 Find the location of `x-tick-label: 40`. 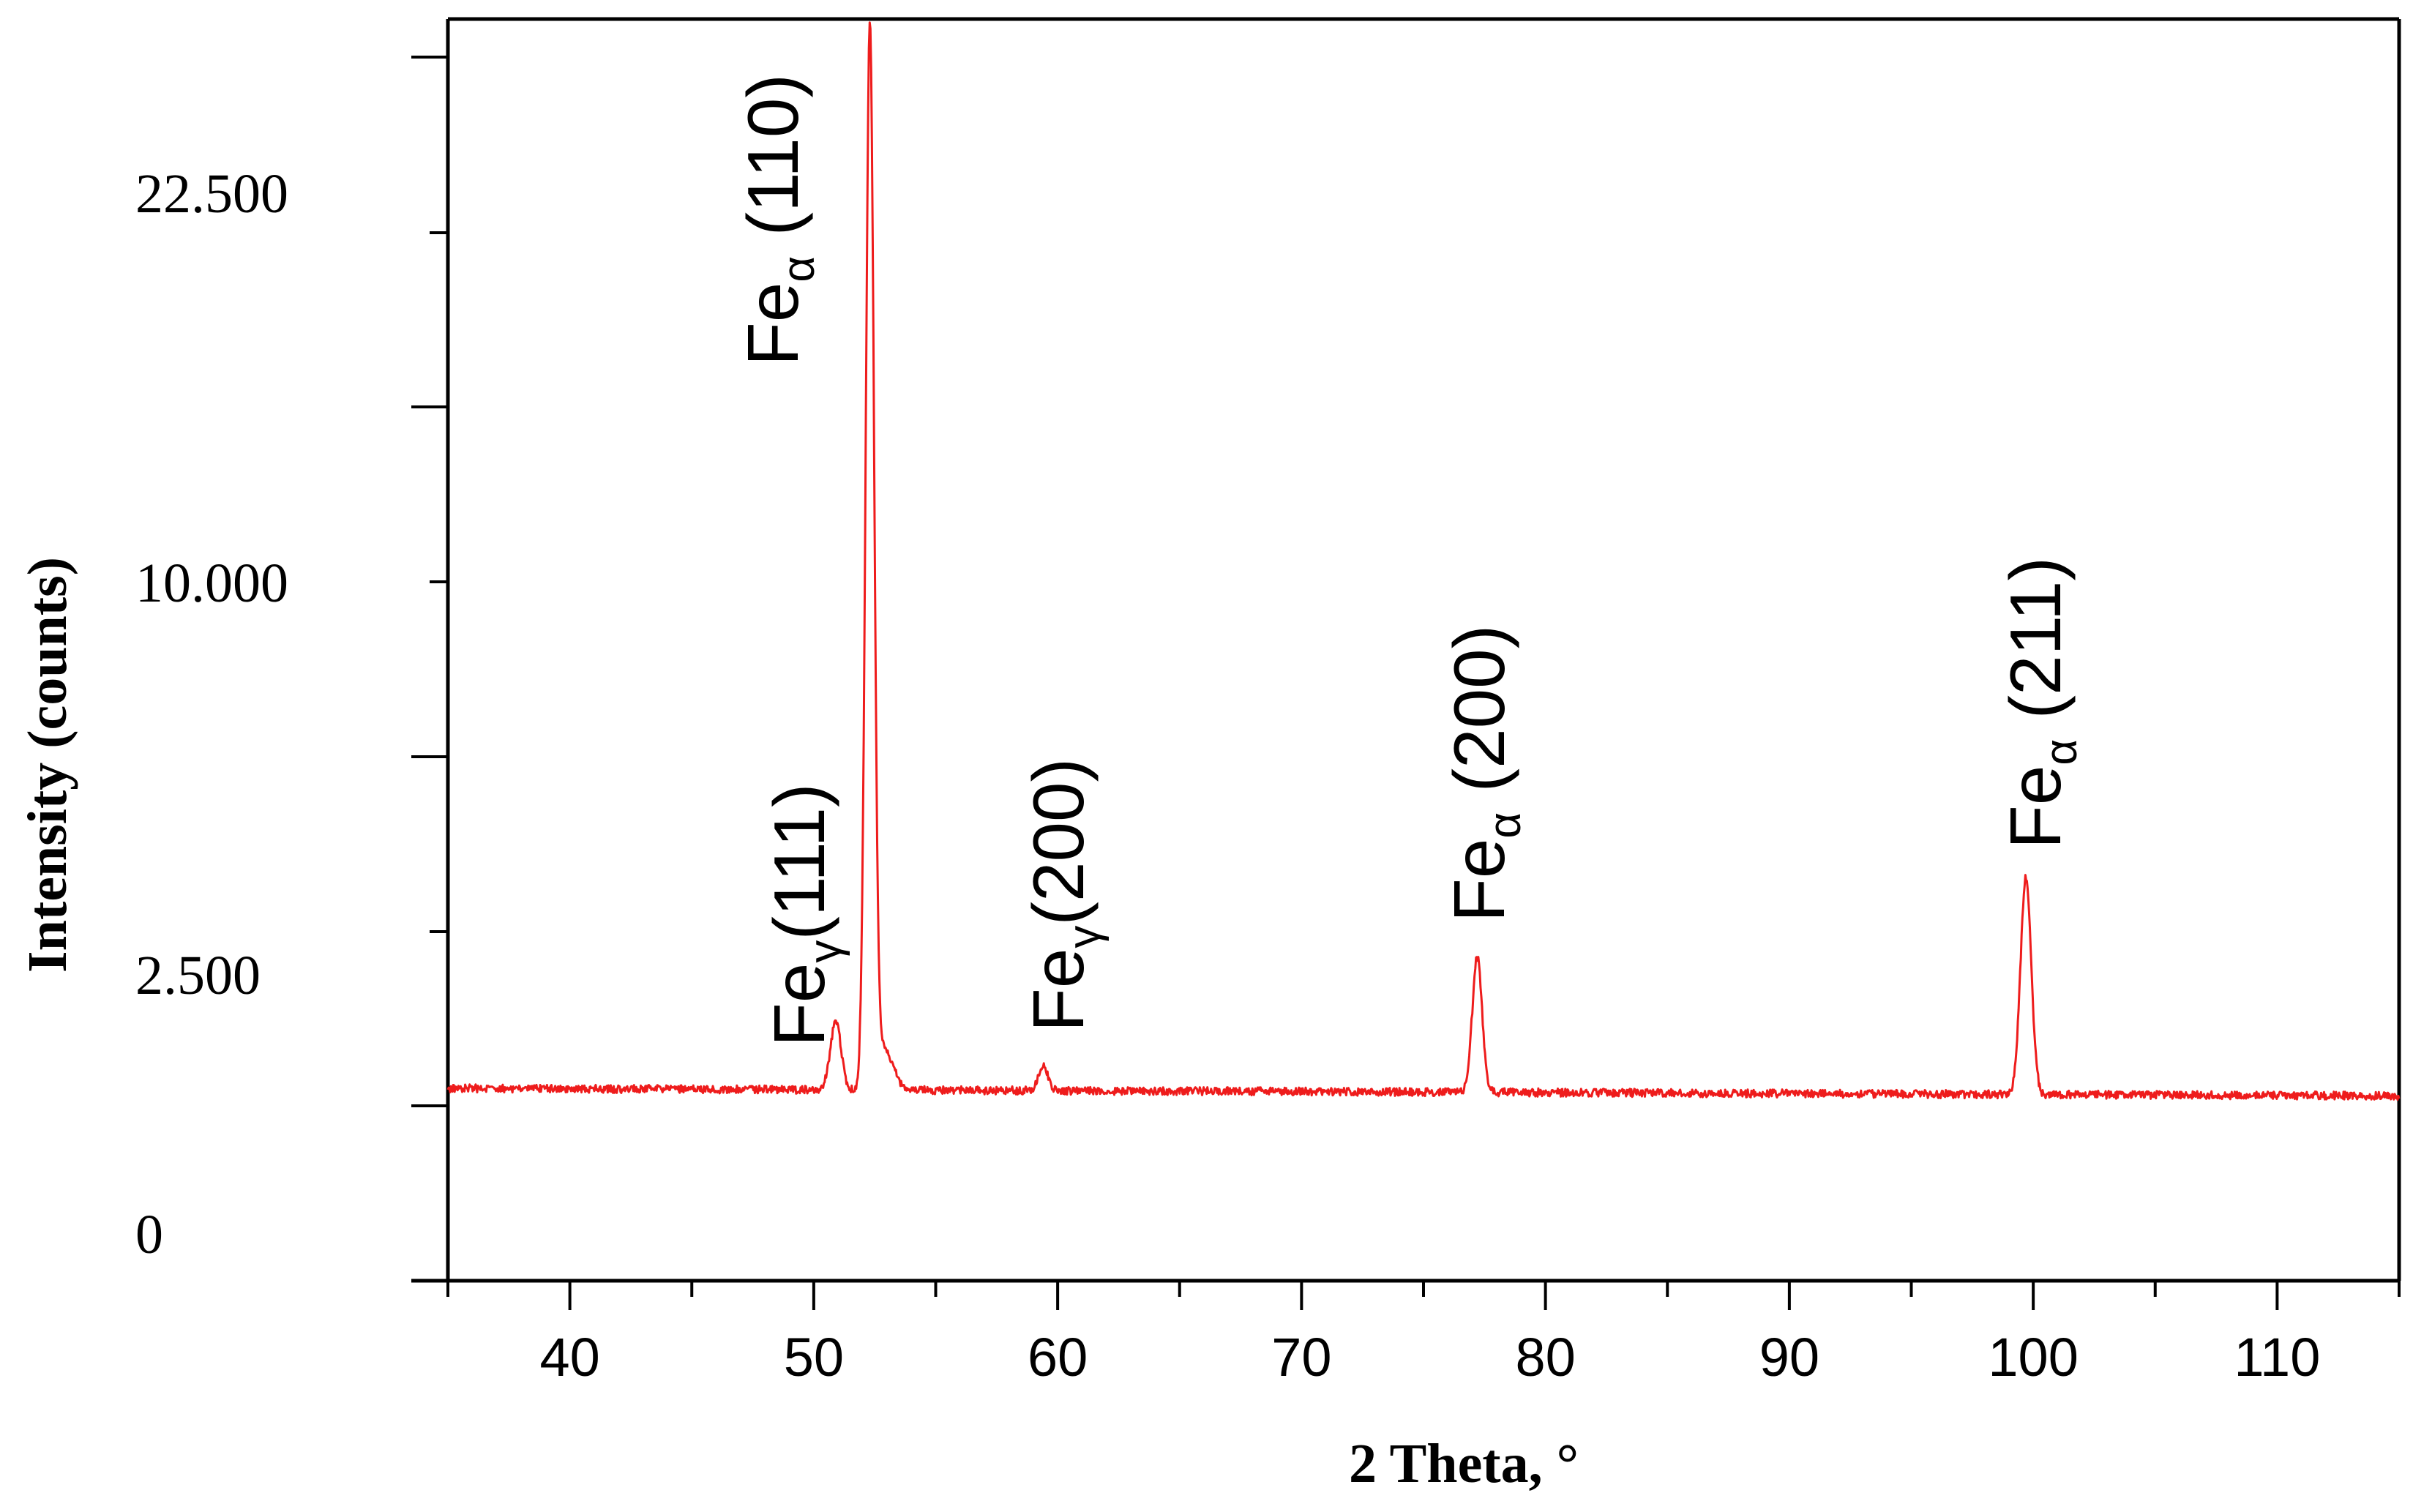

x-tick-label: 40 is located at coordinates (569, 1357).